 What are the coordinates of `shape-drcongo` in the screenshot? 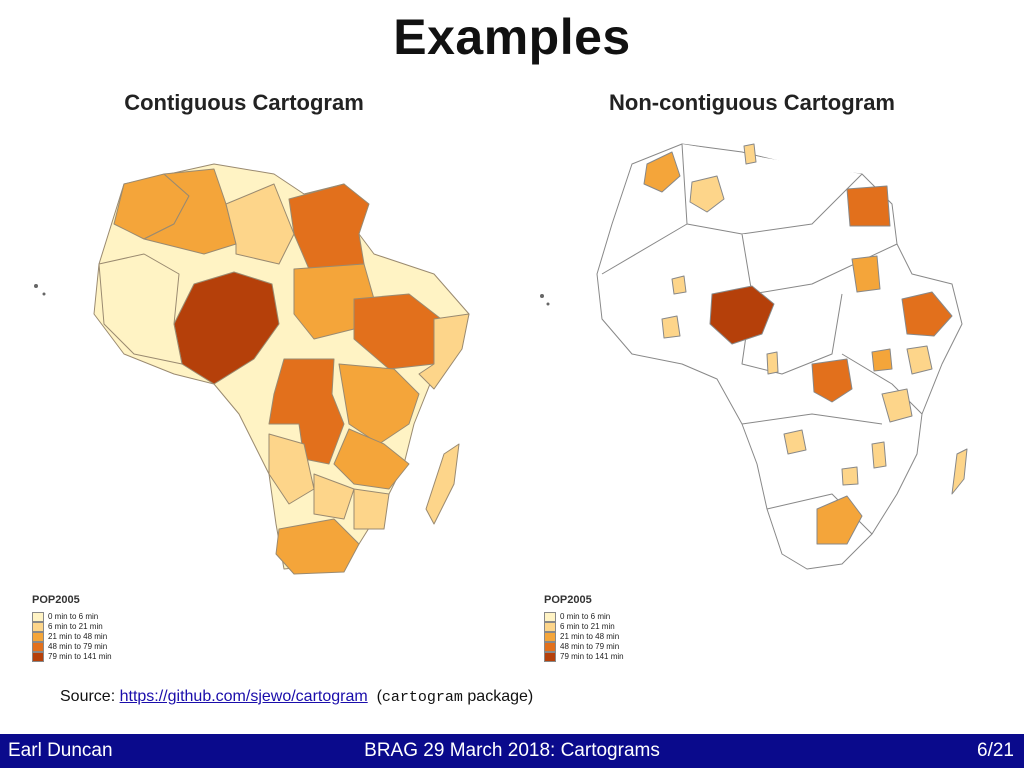 It's located at (832, 380).